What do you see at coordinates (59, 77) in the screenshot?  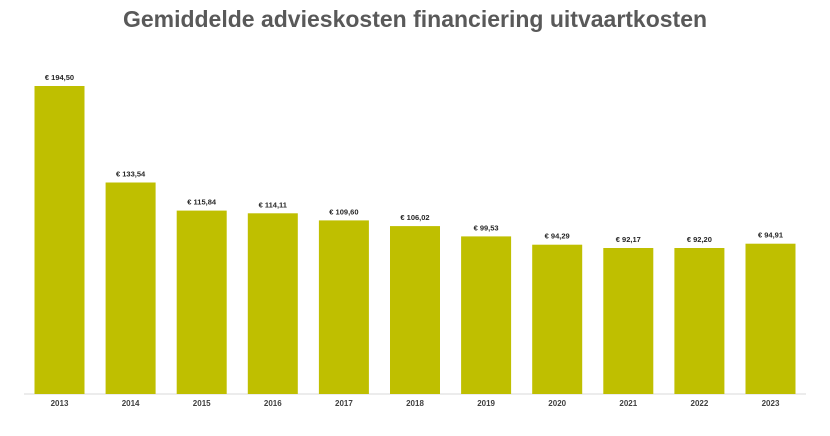 I see `data-label-2013: € 194,50` at bounding box center [59, 77].